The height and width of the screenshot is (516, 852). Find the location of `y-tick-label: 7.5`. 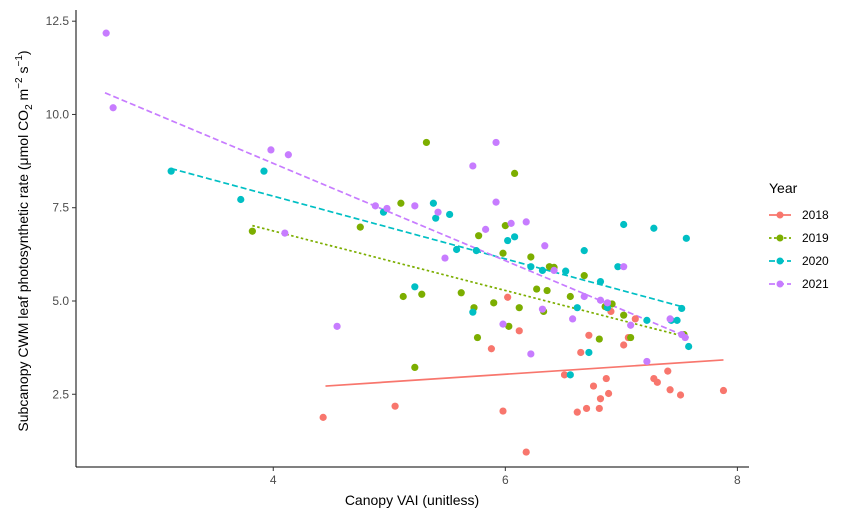

y-tick-label: 7.5 is located at coordinates (60, 208).